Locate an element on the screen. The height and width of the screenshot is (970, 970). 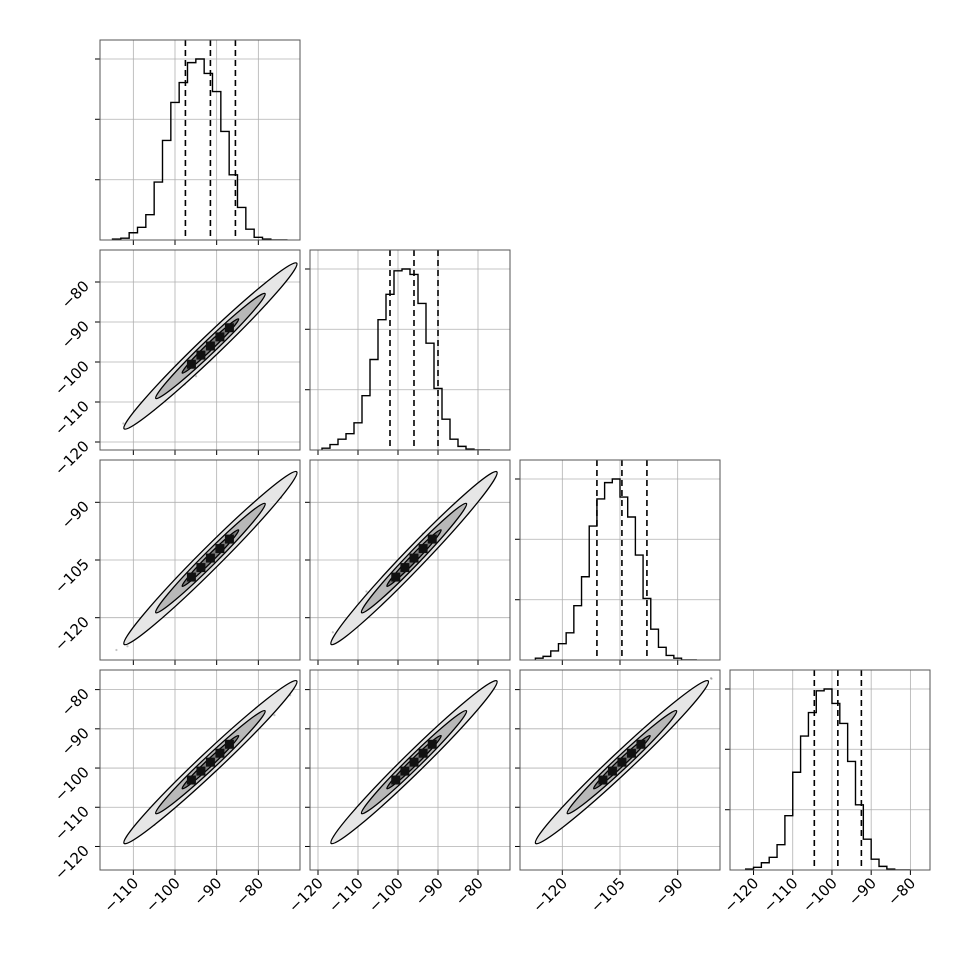
panel-1-0: −120−110−100 −90 −80 is located at coordinates (176, 364).